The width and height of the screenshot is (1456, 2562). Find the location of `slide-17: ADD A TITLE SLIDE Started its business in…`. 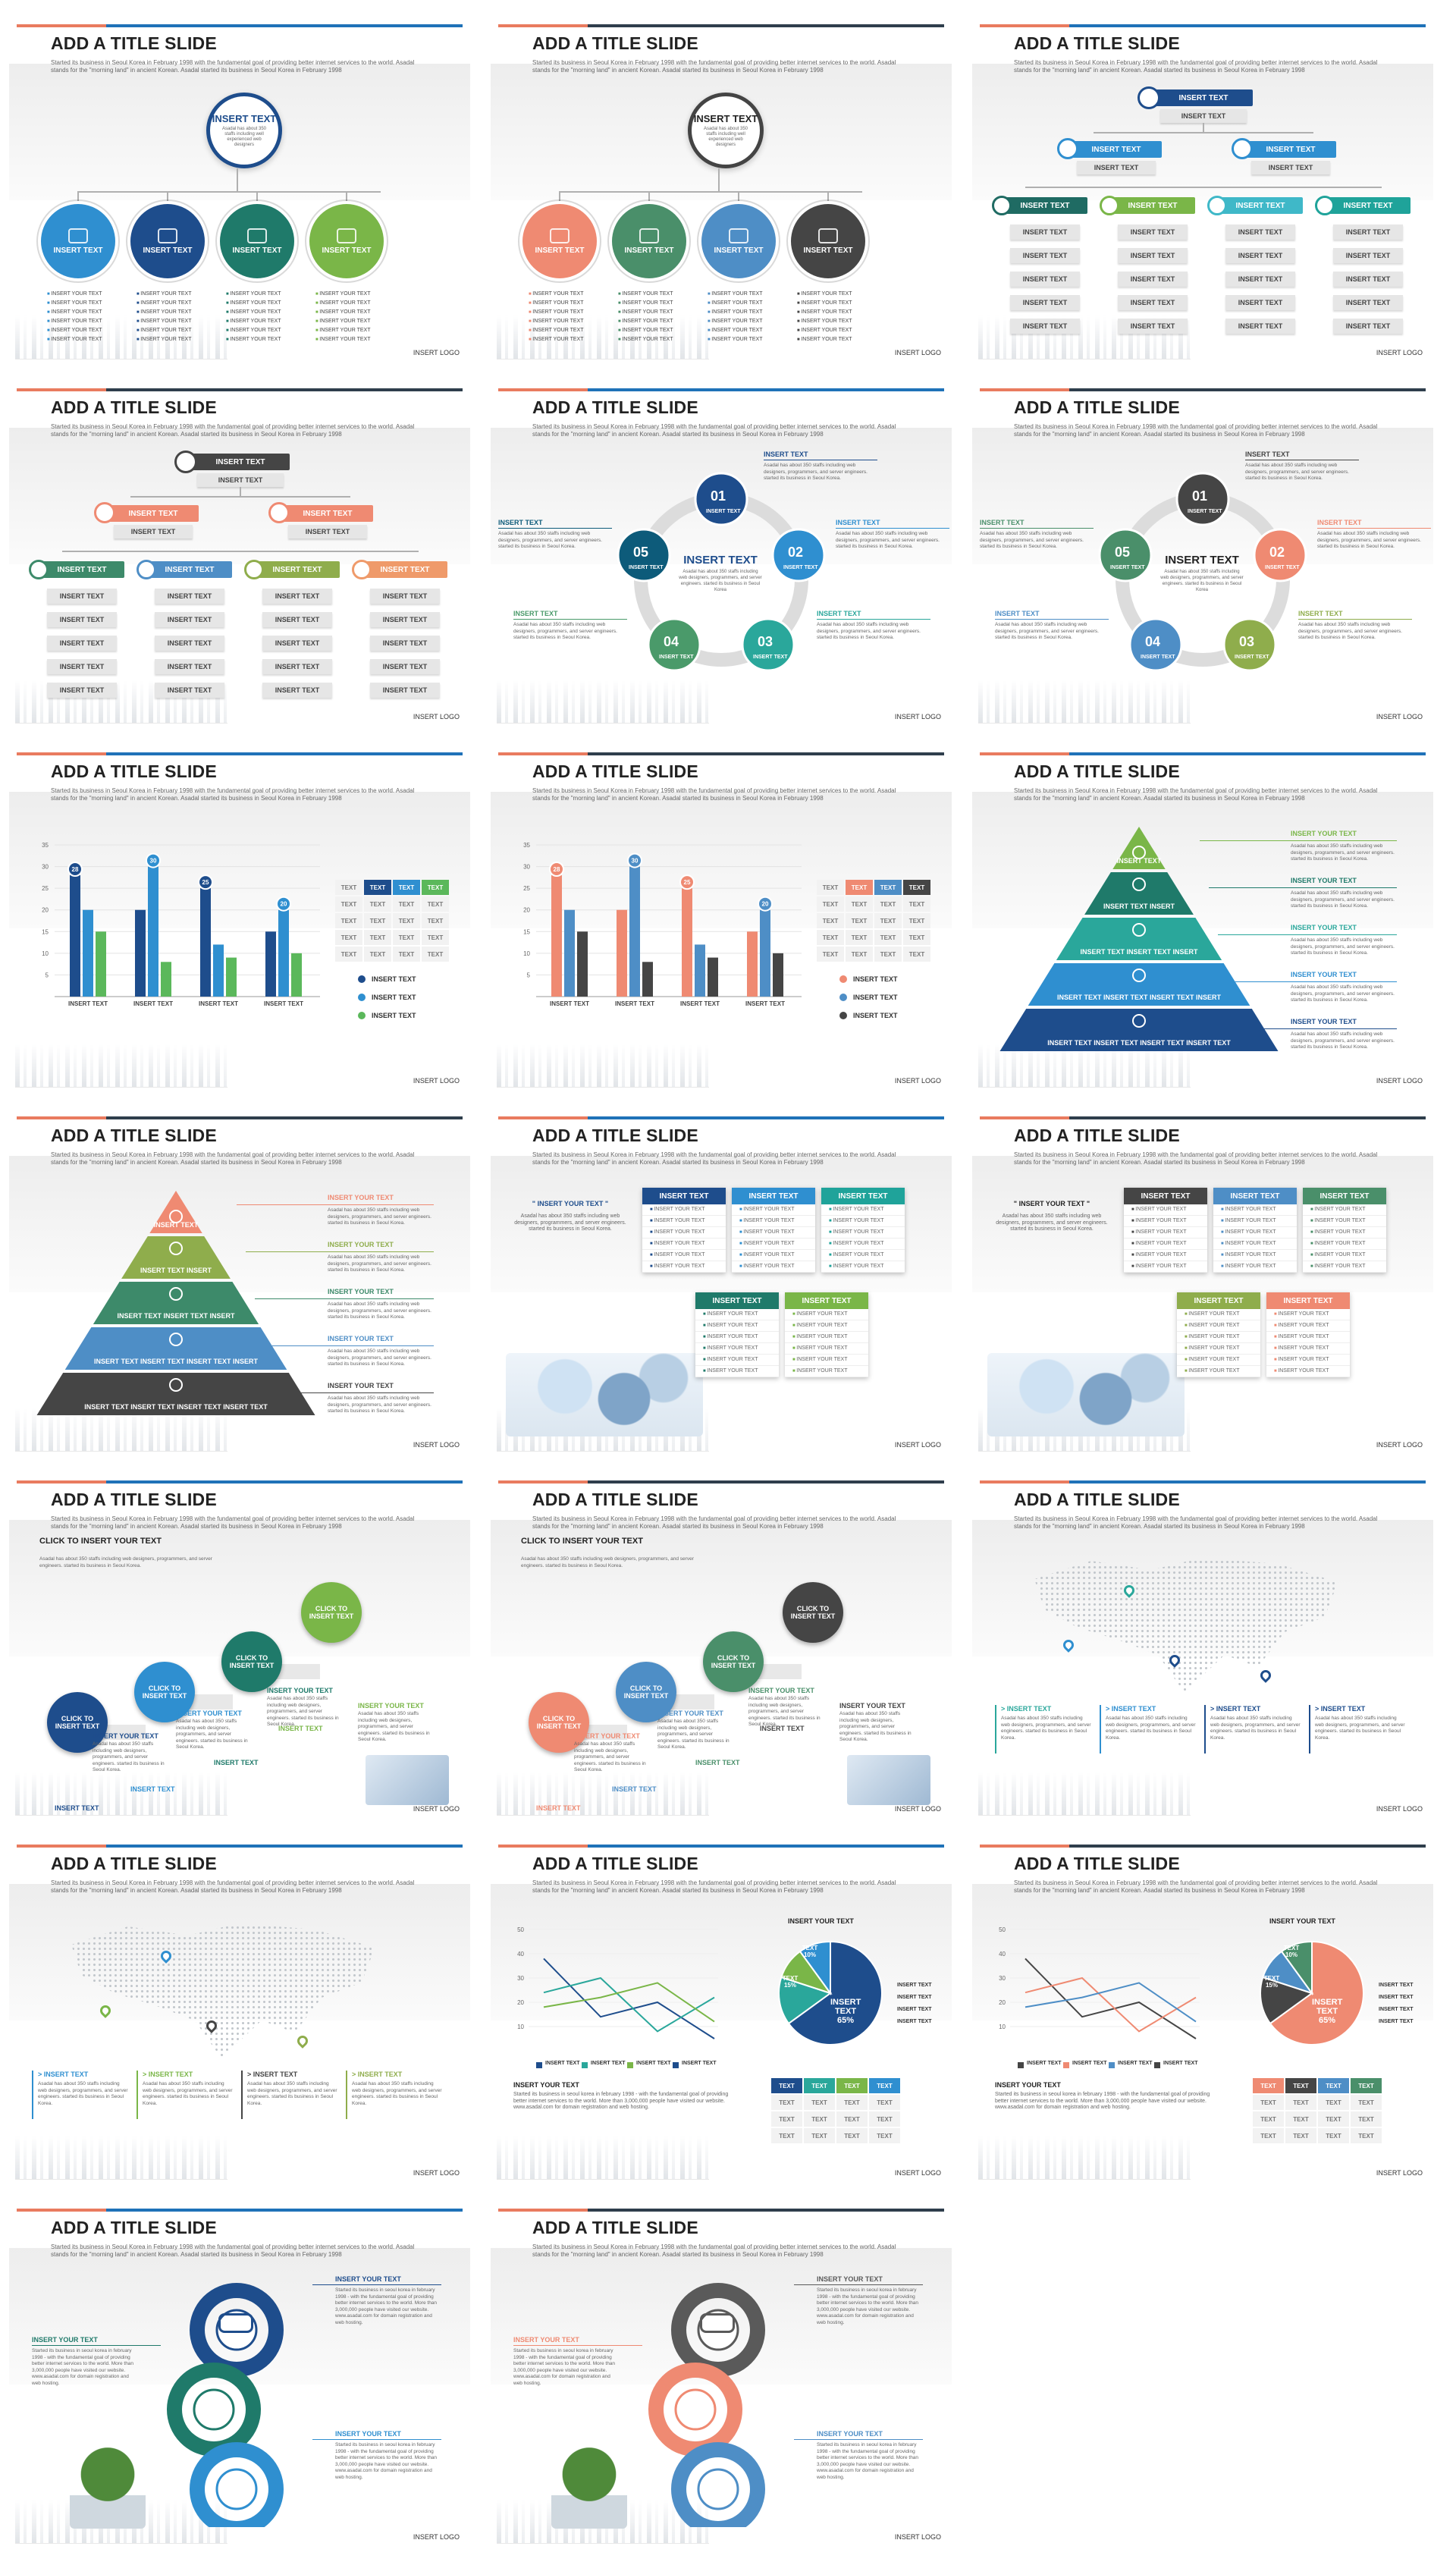

slide-17: ADD A TITLE SLIDE Started its business in… is located at coordinates (721, 2007).